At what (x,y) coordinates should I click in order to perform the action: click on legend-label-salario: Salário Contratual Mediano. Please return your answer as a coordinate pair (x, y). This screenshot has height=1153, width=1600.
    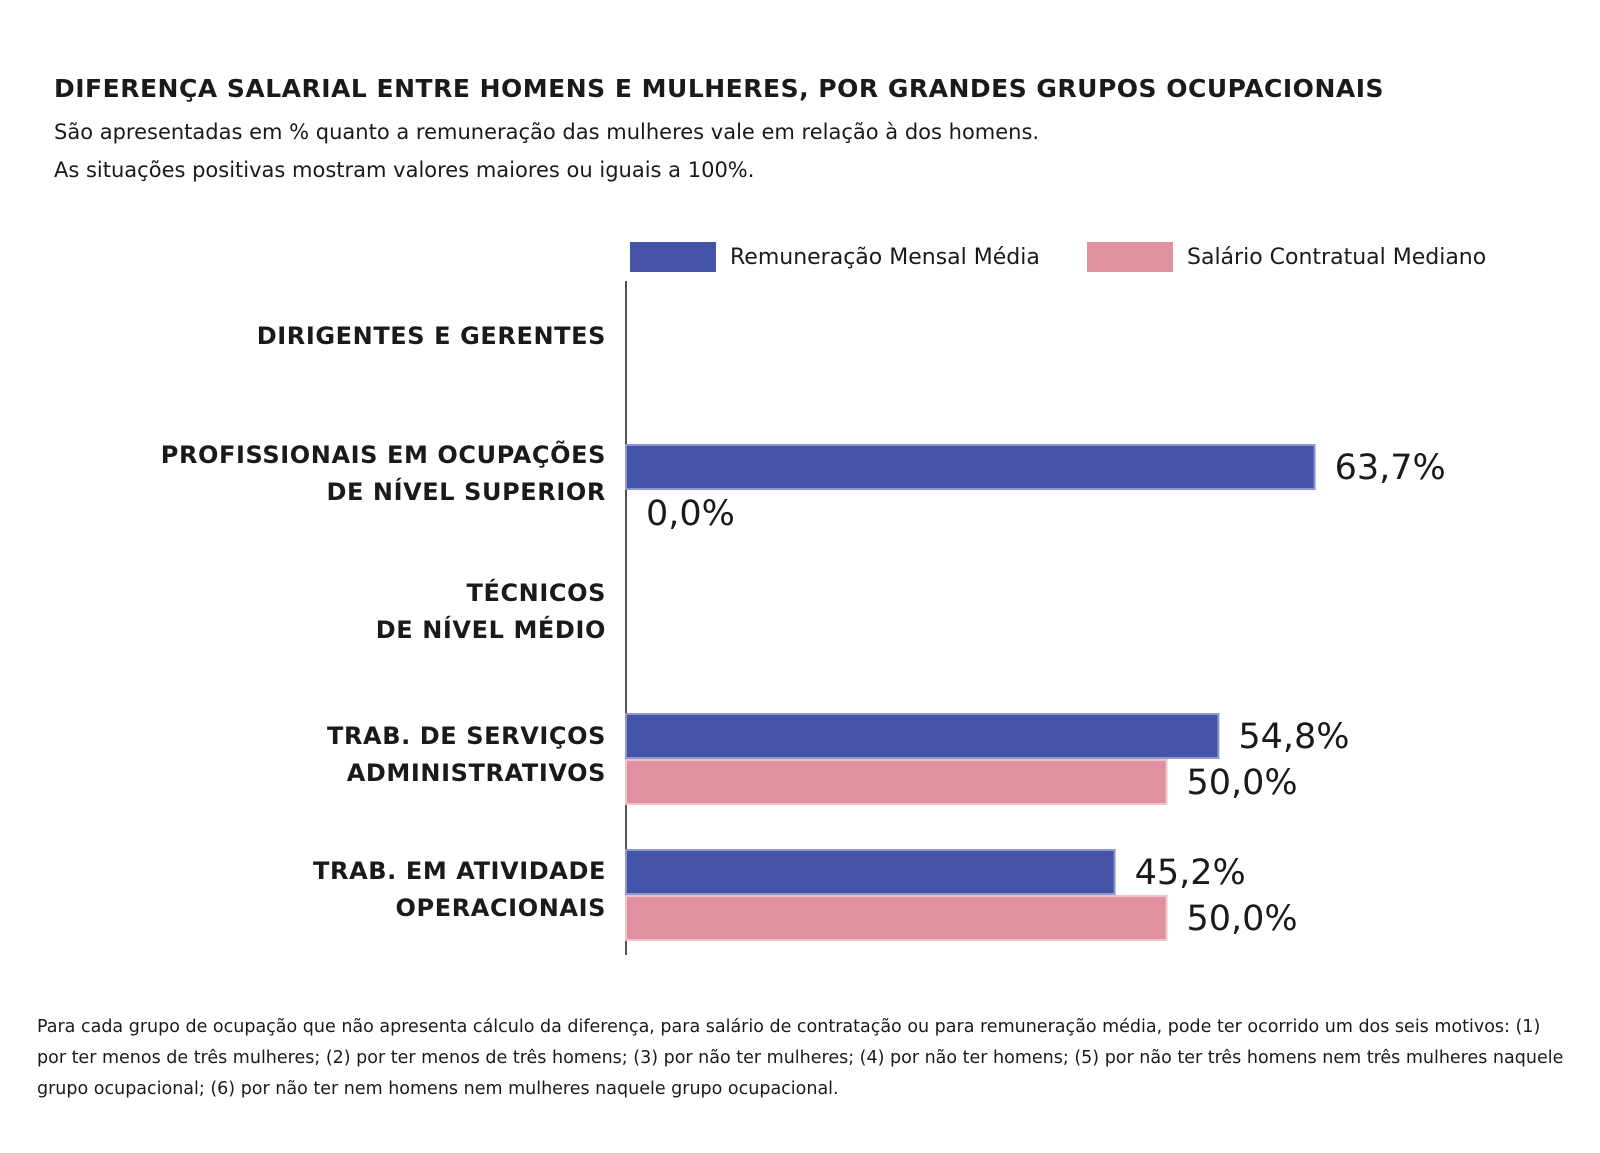
    Looking at the image, I should click on (1337, 257).